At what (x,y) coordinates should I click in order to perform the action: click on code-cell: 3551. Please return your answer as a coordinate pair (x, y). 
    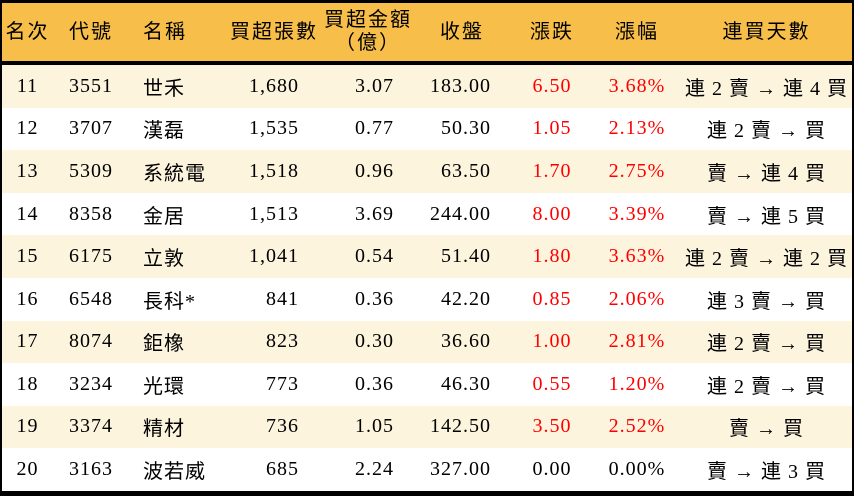
    Looking at the image, I should click on (91, 85).